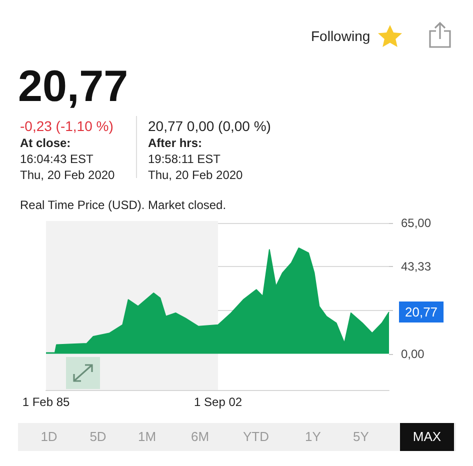  Describe the element at coordinates (218, 402) in the screenshot. I see `x-tick-label: 1 Sep 02` at that location.